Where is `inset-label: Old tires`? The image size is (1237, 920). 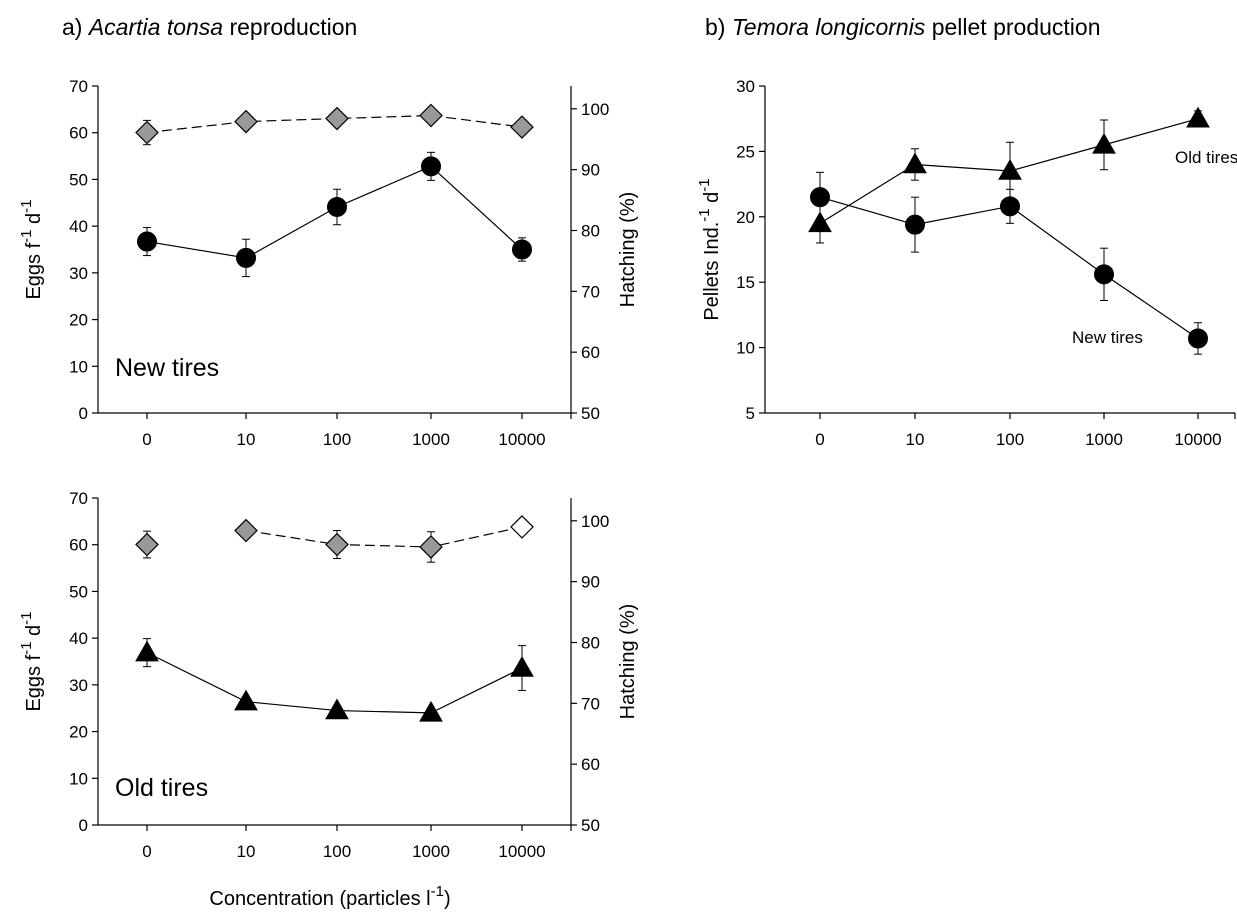 inset-label: Old tires is located at coordinates (161, 788).